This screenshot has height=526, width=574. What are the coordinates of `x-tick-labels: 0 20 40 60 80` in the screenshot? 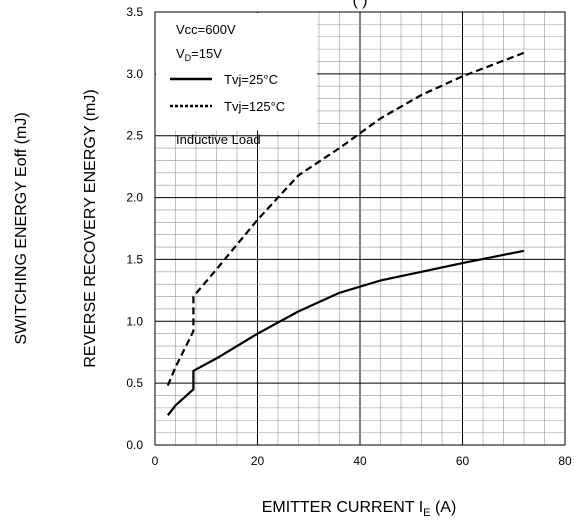 It's located at (362, 461).